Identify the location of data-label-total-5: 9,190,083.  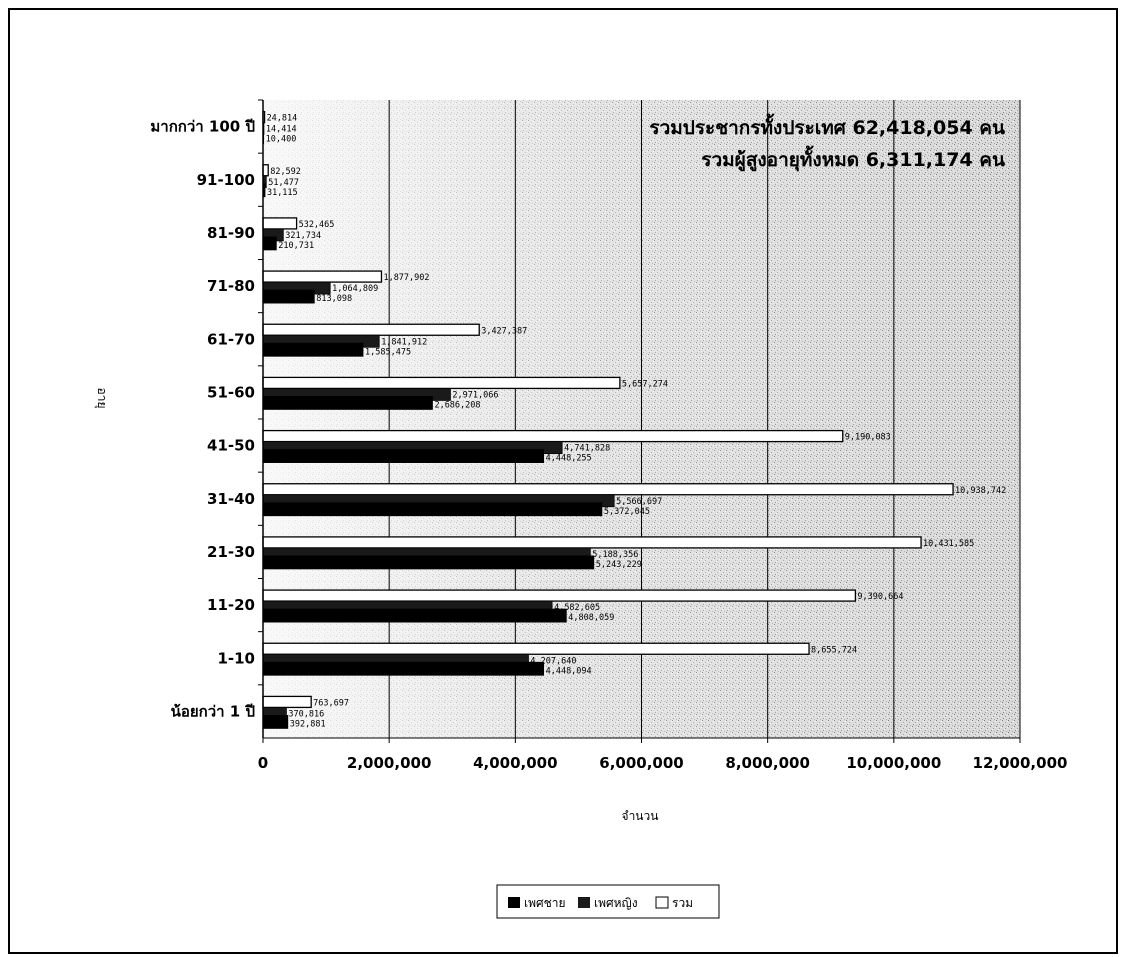
(868, 438).